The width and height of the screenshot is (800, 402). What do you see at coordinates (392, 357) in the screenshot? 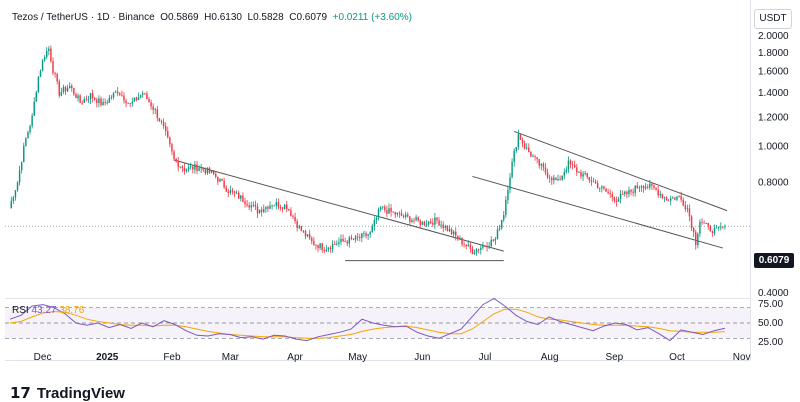
I see `time-axis: Dec 2025 Feb Mar Apr May Jun Jul Aug Sep Oct Nov` at bounding box center [392, 357].